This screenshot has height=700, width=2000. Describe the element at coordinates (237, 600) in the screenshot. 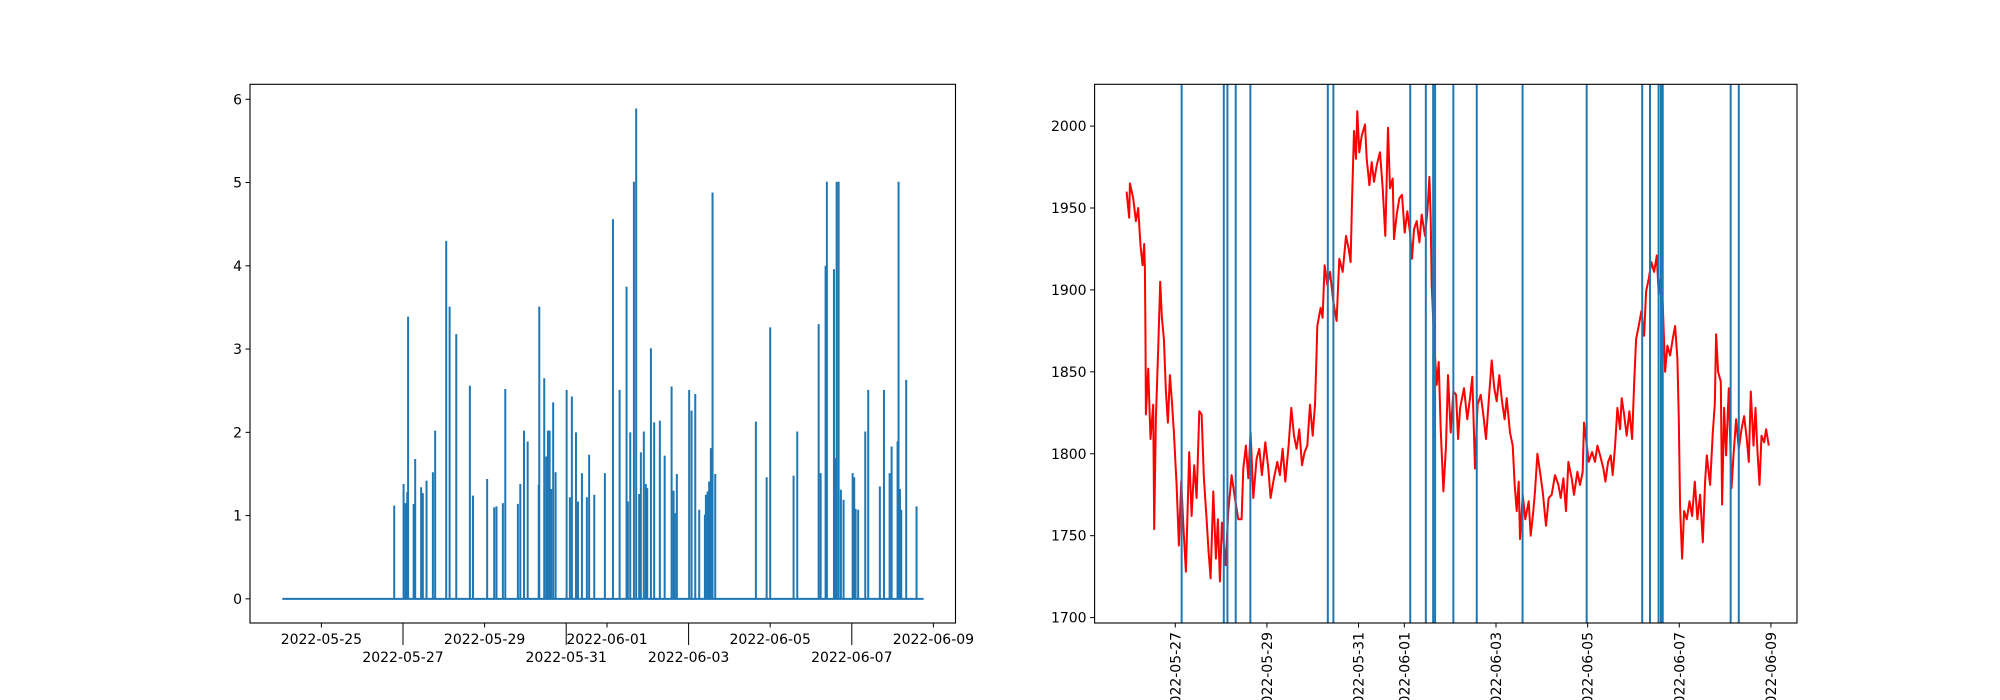

I see `y-tick-label: 0` at that location.